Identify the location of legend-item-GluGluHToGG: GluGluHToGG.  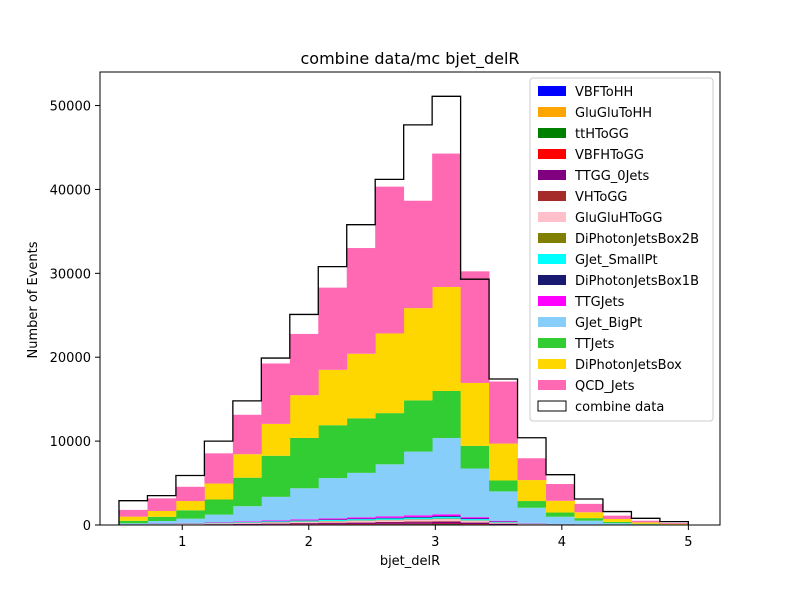
(600, 218).